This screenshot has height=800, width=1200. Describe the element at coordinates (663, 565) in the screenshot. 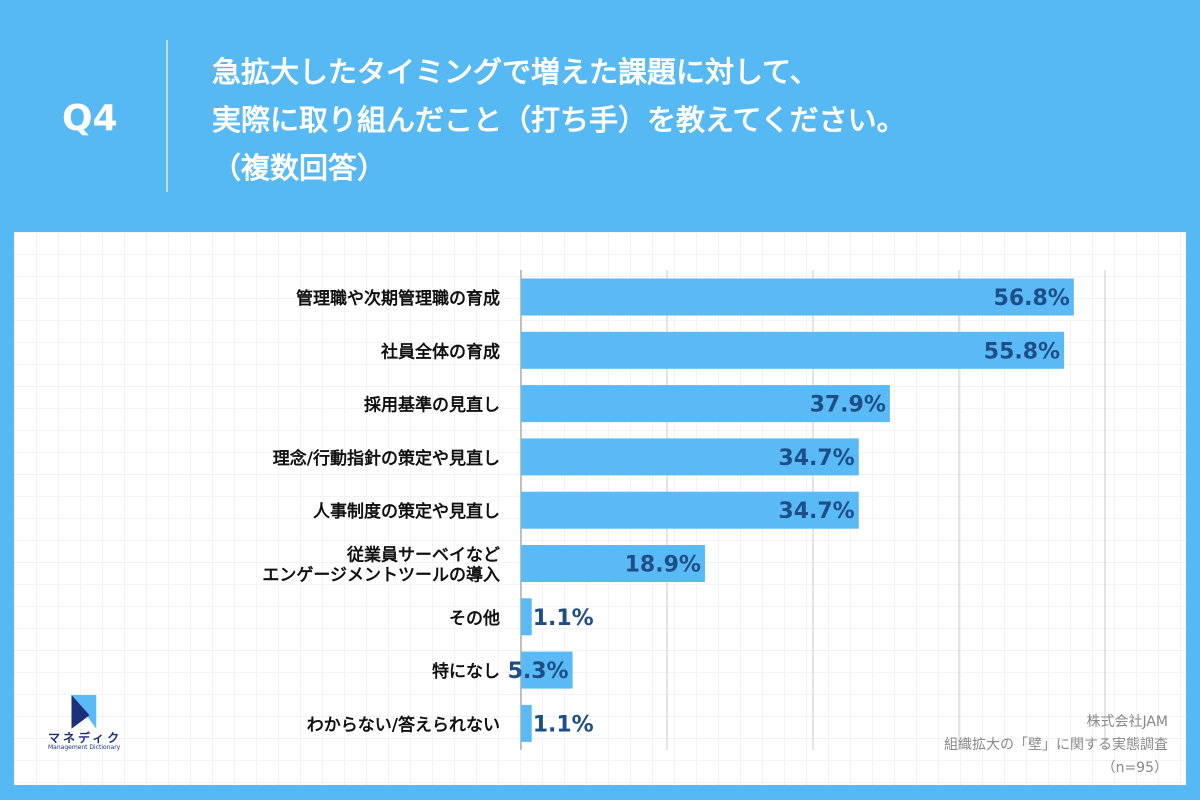

I see `data-label: 18.9%` at that location.